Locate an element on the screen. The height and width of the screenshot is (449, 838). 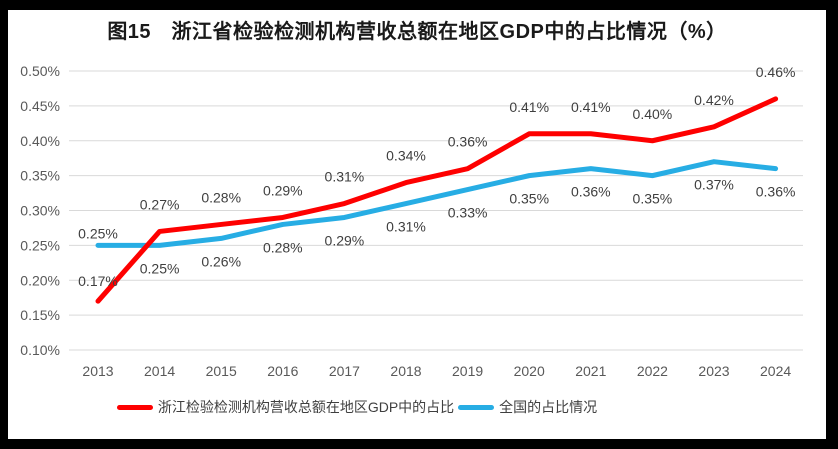
data-point-label: 0.27% is located at coordinates (160, 204).